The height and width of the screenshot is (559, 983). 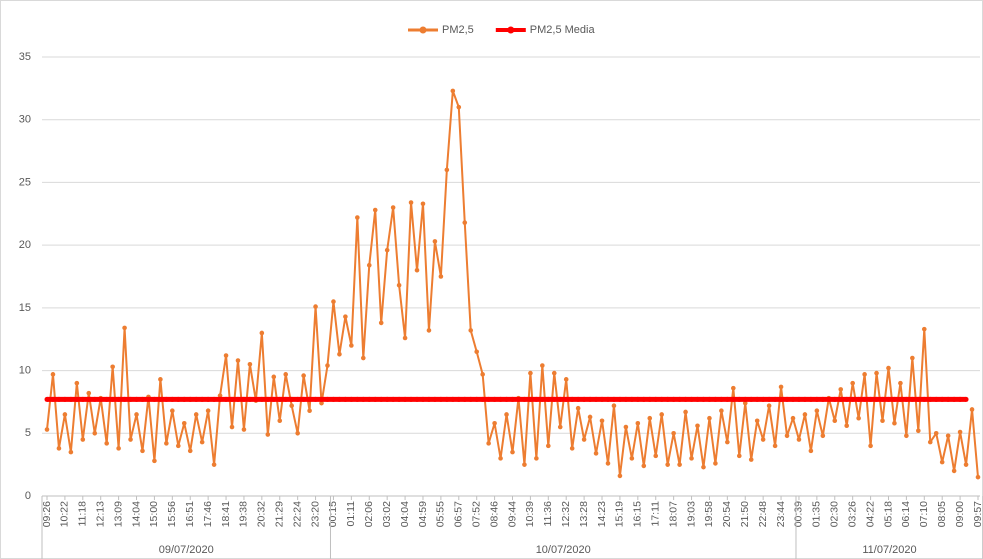 I want to click on legend-label: PM2,5, so click(x=458, y=30).